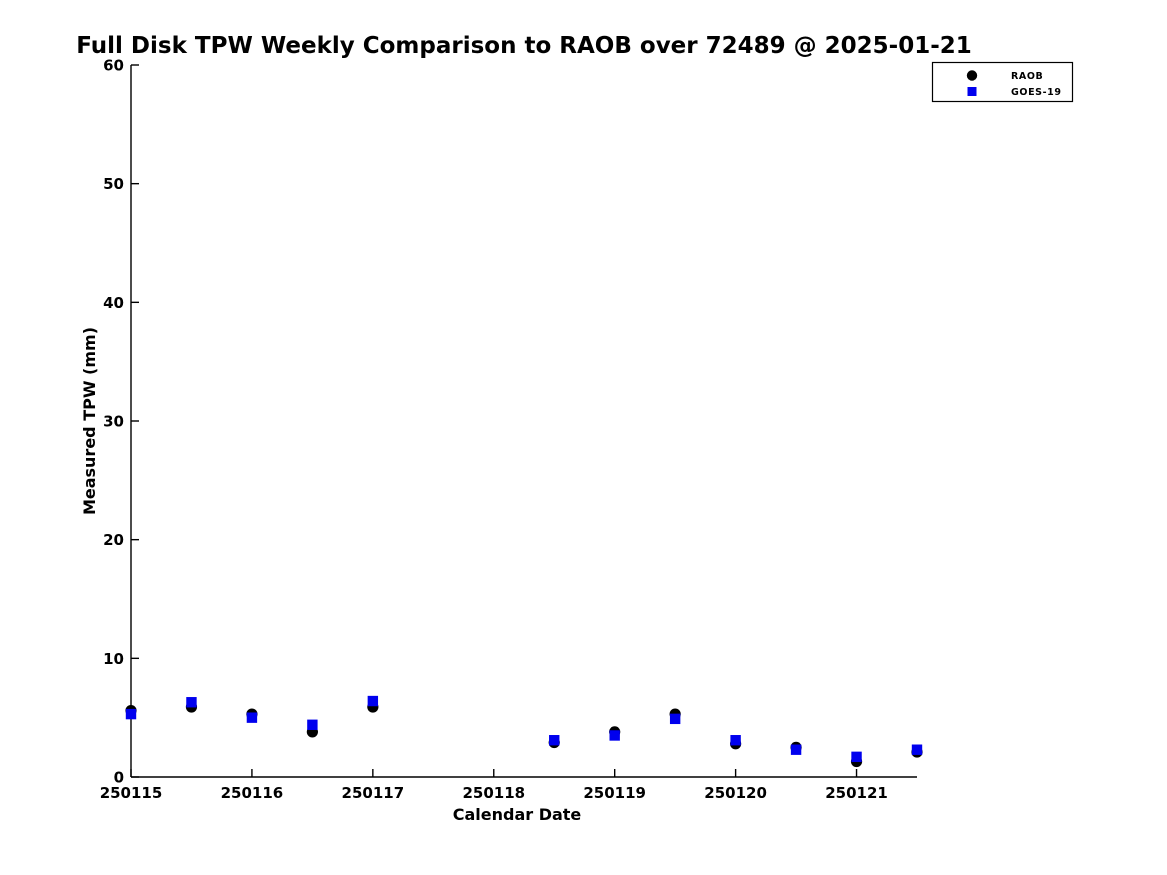 Image resolution: width=1167 pixels, height=875 pixels. What do you see at coordinates (972, 91) in the screenshot?
I see `legend-goes19-marker-icon` at bounding box center [972, 91].